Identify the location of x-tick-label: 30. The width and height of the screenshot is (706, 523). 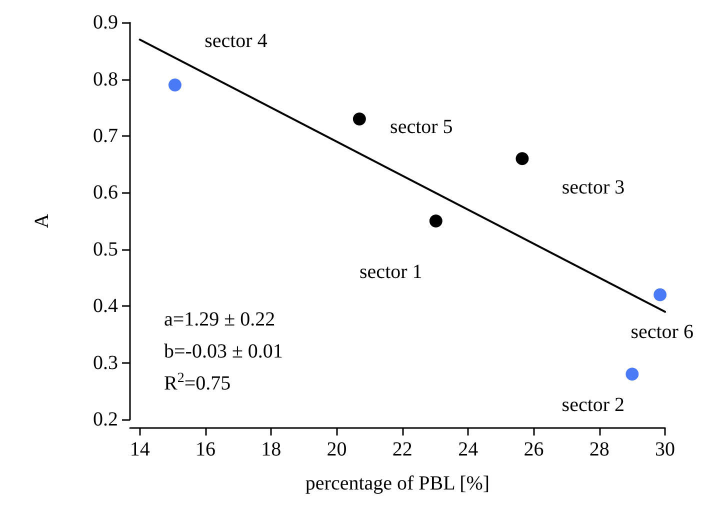
(665, 449).